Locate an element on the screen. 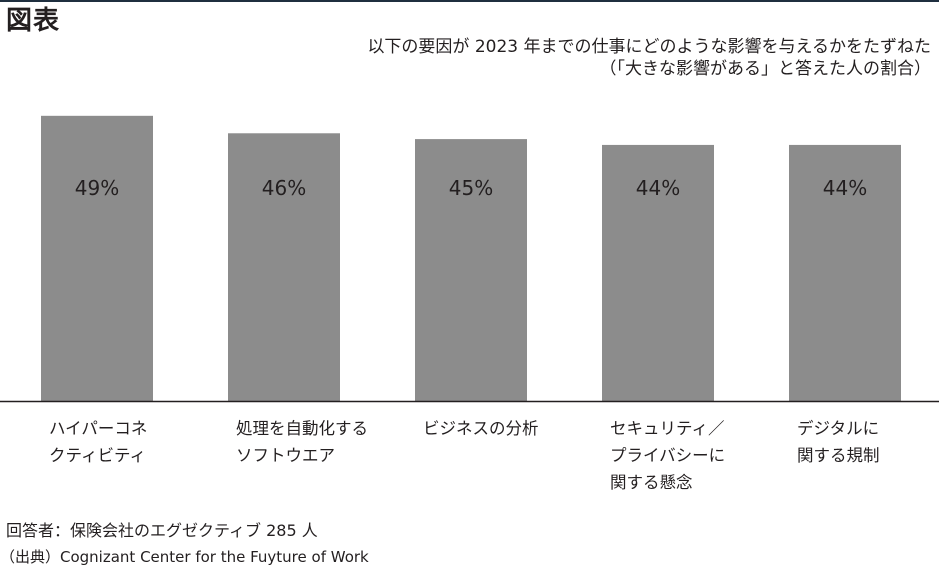 The image size is (939, 570). value-label-5: 44% is located at coordinates (845, 188).